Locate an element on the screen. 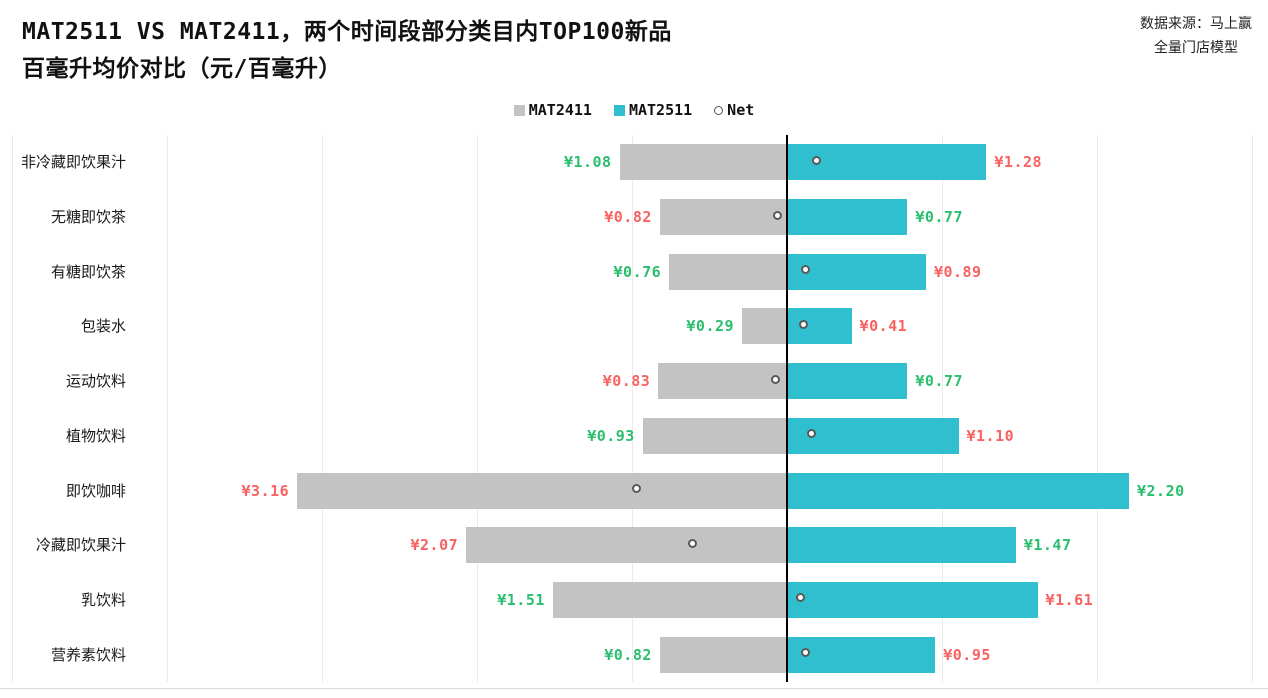 The height and width of the screenshot is (698, 1268). mat2411-swatch-icon is located at coordinates (519, 110).